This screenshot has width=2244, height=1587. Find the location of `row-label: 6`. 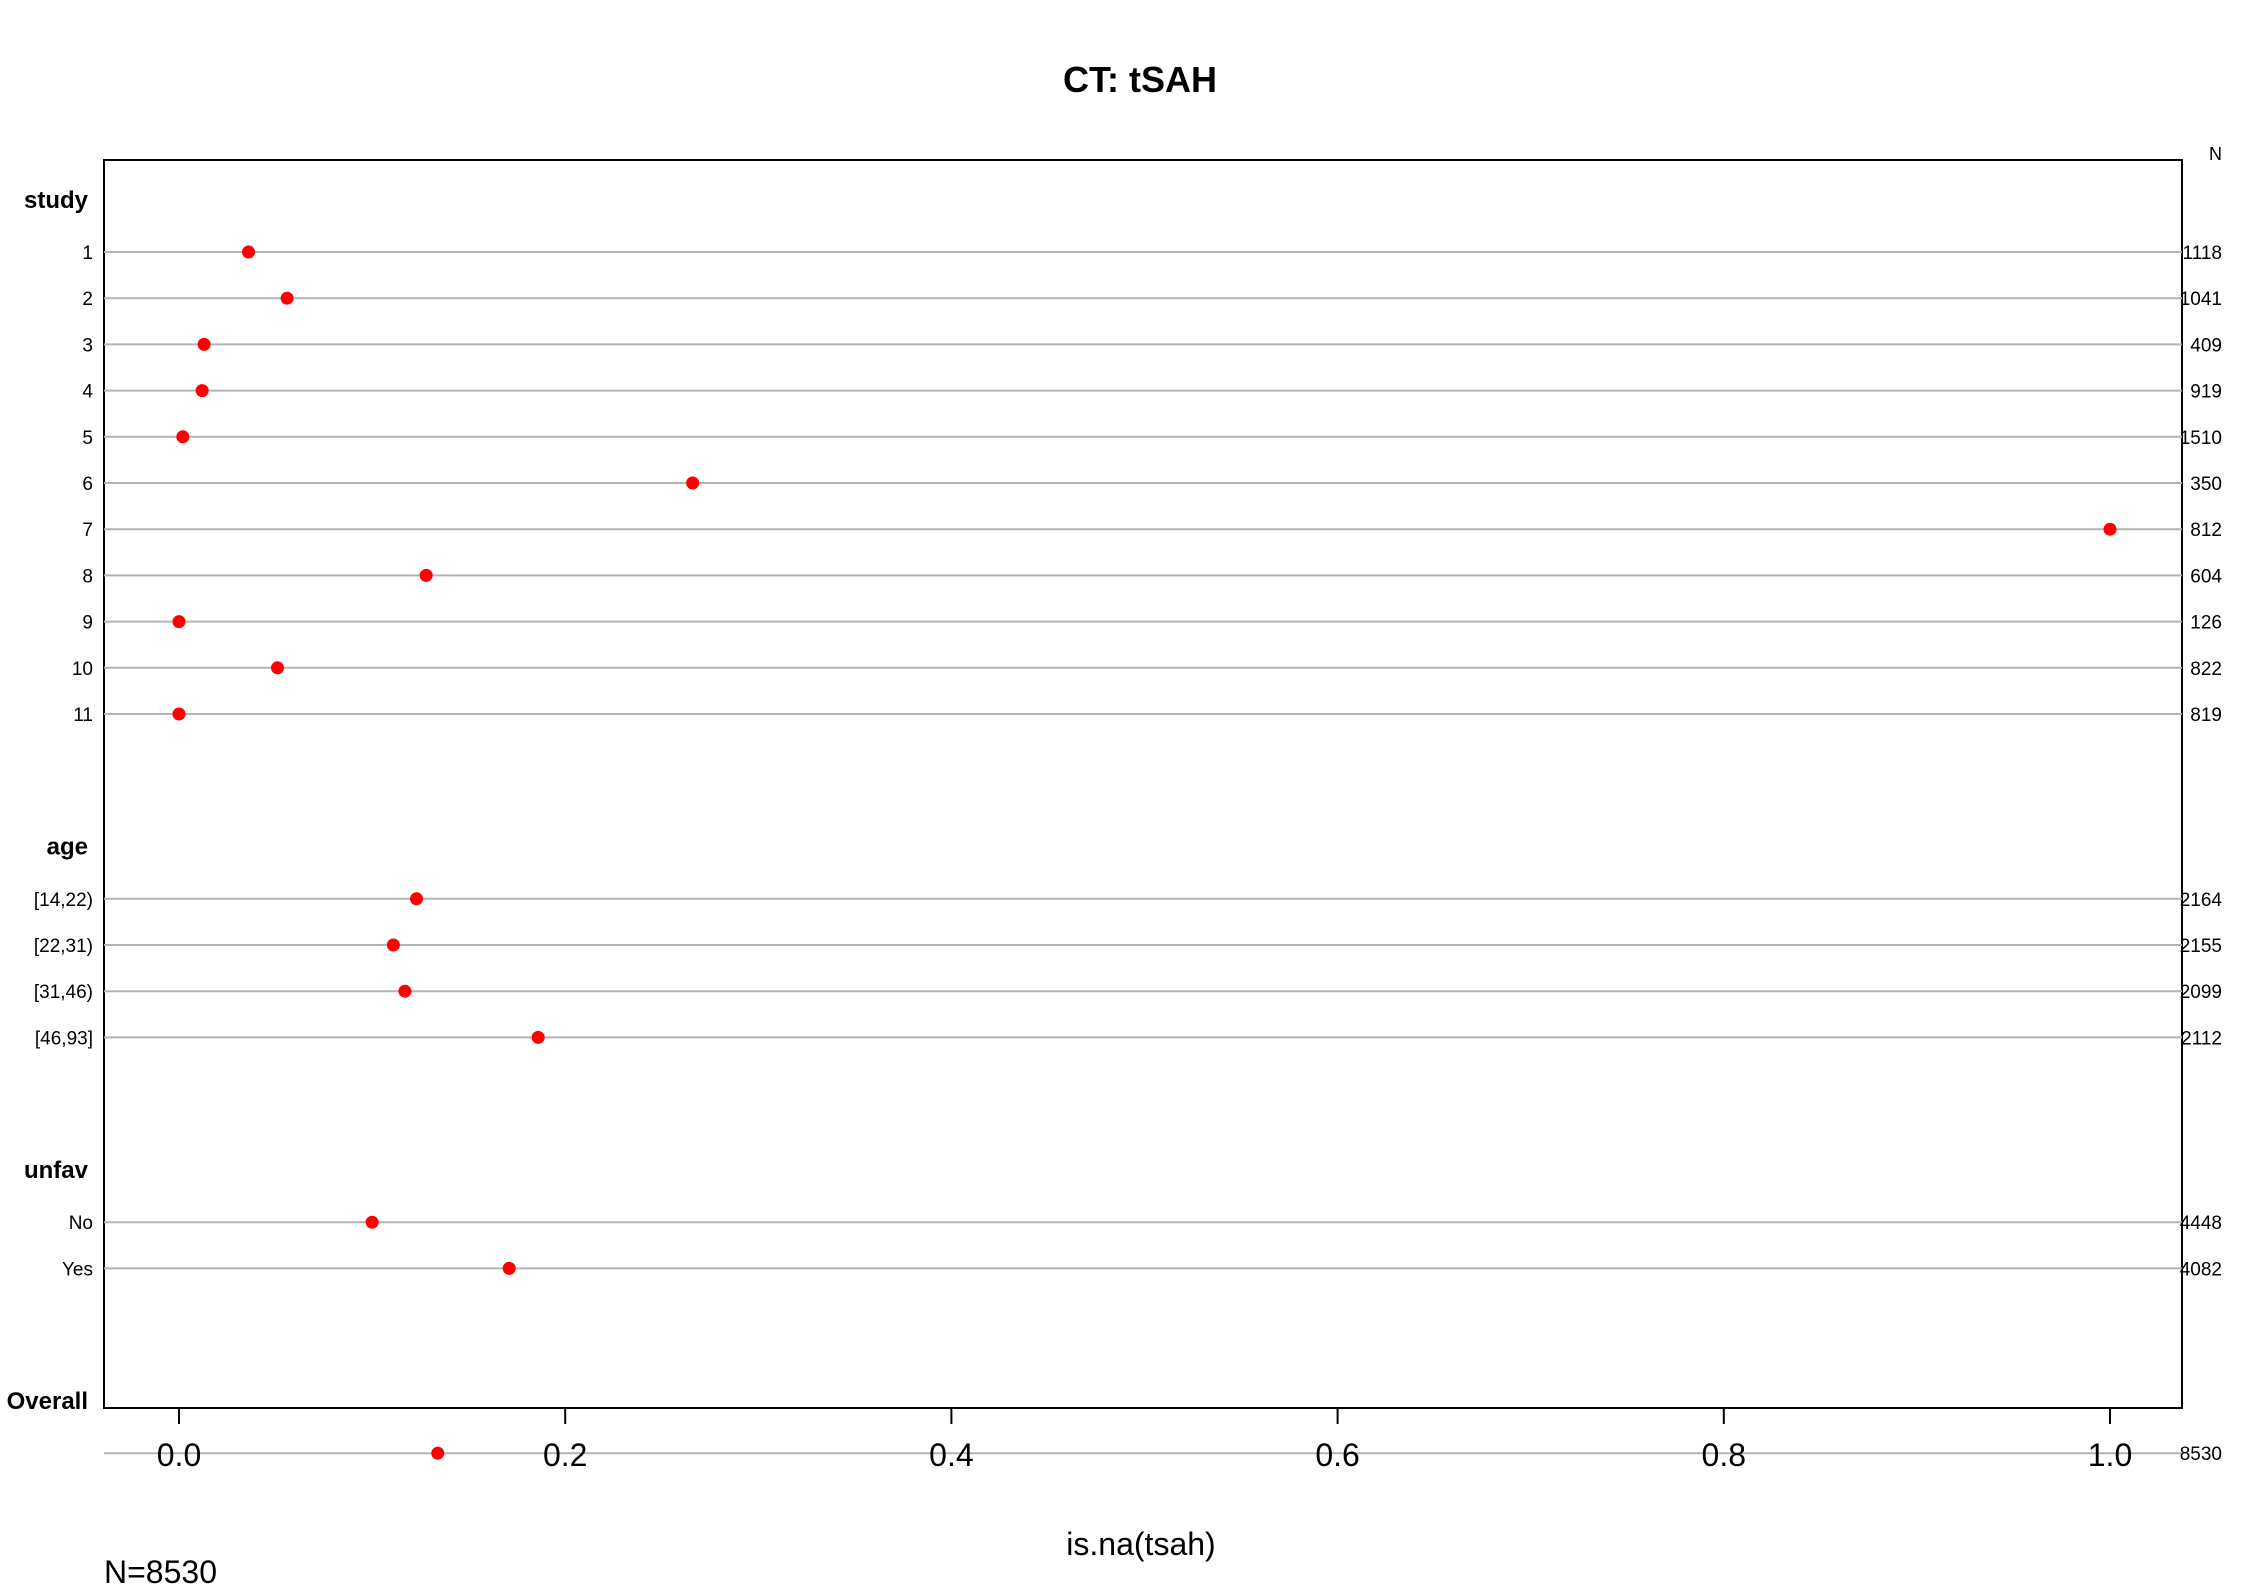

row-label: 6 is located at coordinates (87, 484).